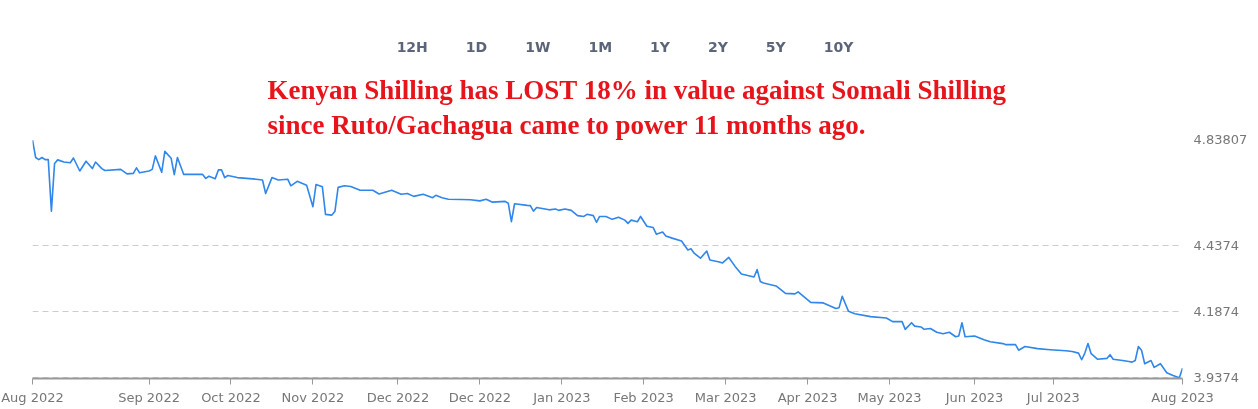 The height and width of the screenshot is (409, 1258). What do you see at coordinates (1182, 397) in the screenshot?
I see `x-tick-label: Aug 2023` at bounding box center [1182, 397].